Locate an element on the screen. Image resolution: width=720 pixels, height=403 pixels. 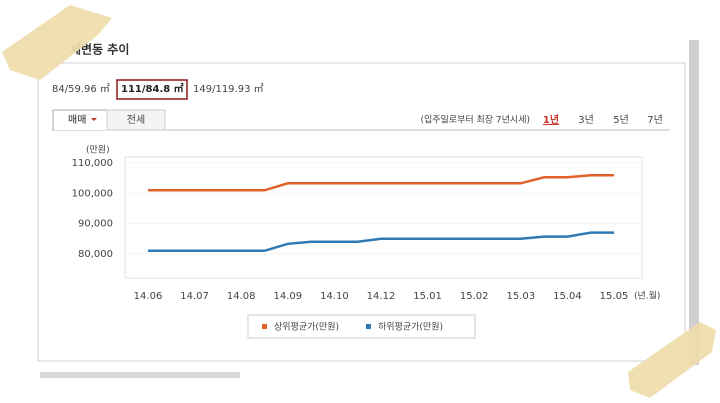
y-tick-label: 110,000 is located at coordinates (92, 163).